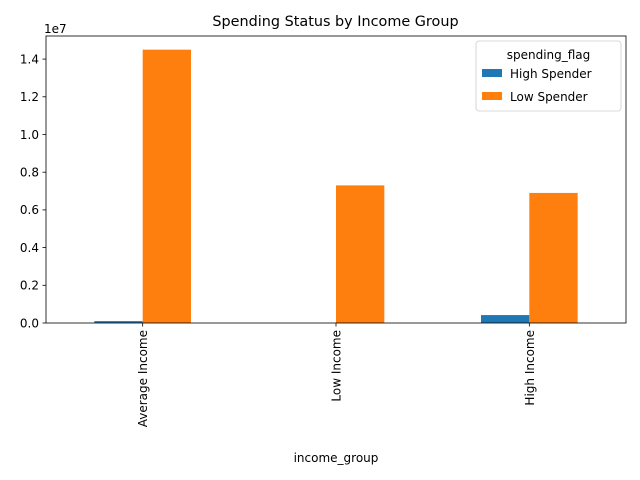 The height and width of the screenshot is (480, 640). What do you see at coordinates (29, 210) in the screenshot?
I see `y-tick-label: 0.6` at bounding box center [29, 210].